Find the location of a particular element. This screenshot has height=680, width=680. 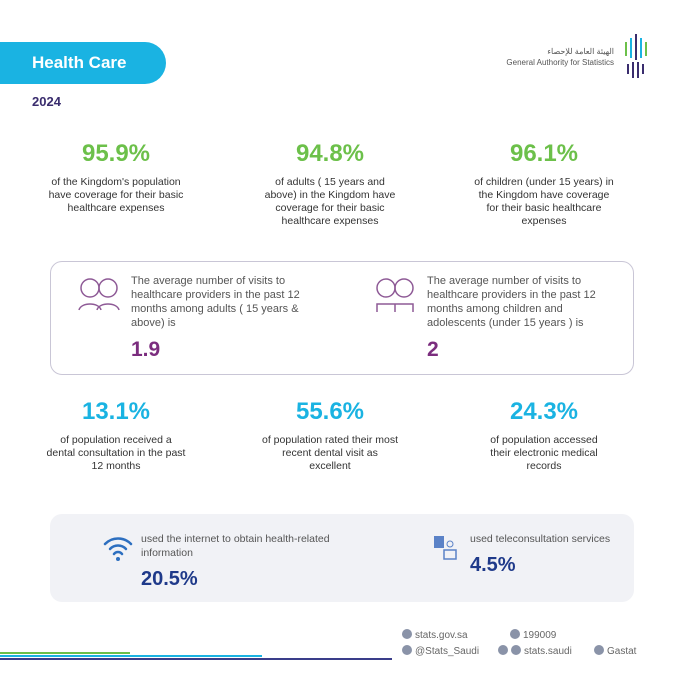

digital-value: 4.5% is located at coordinates (493, 565).